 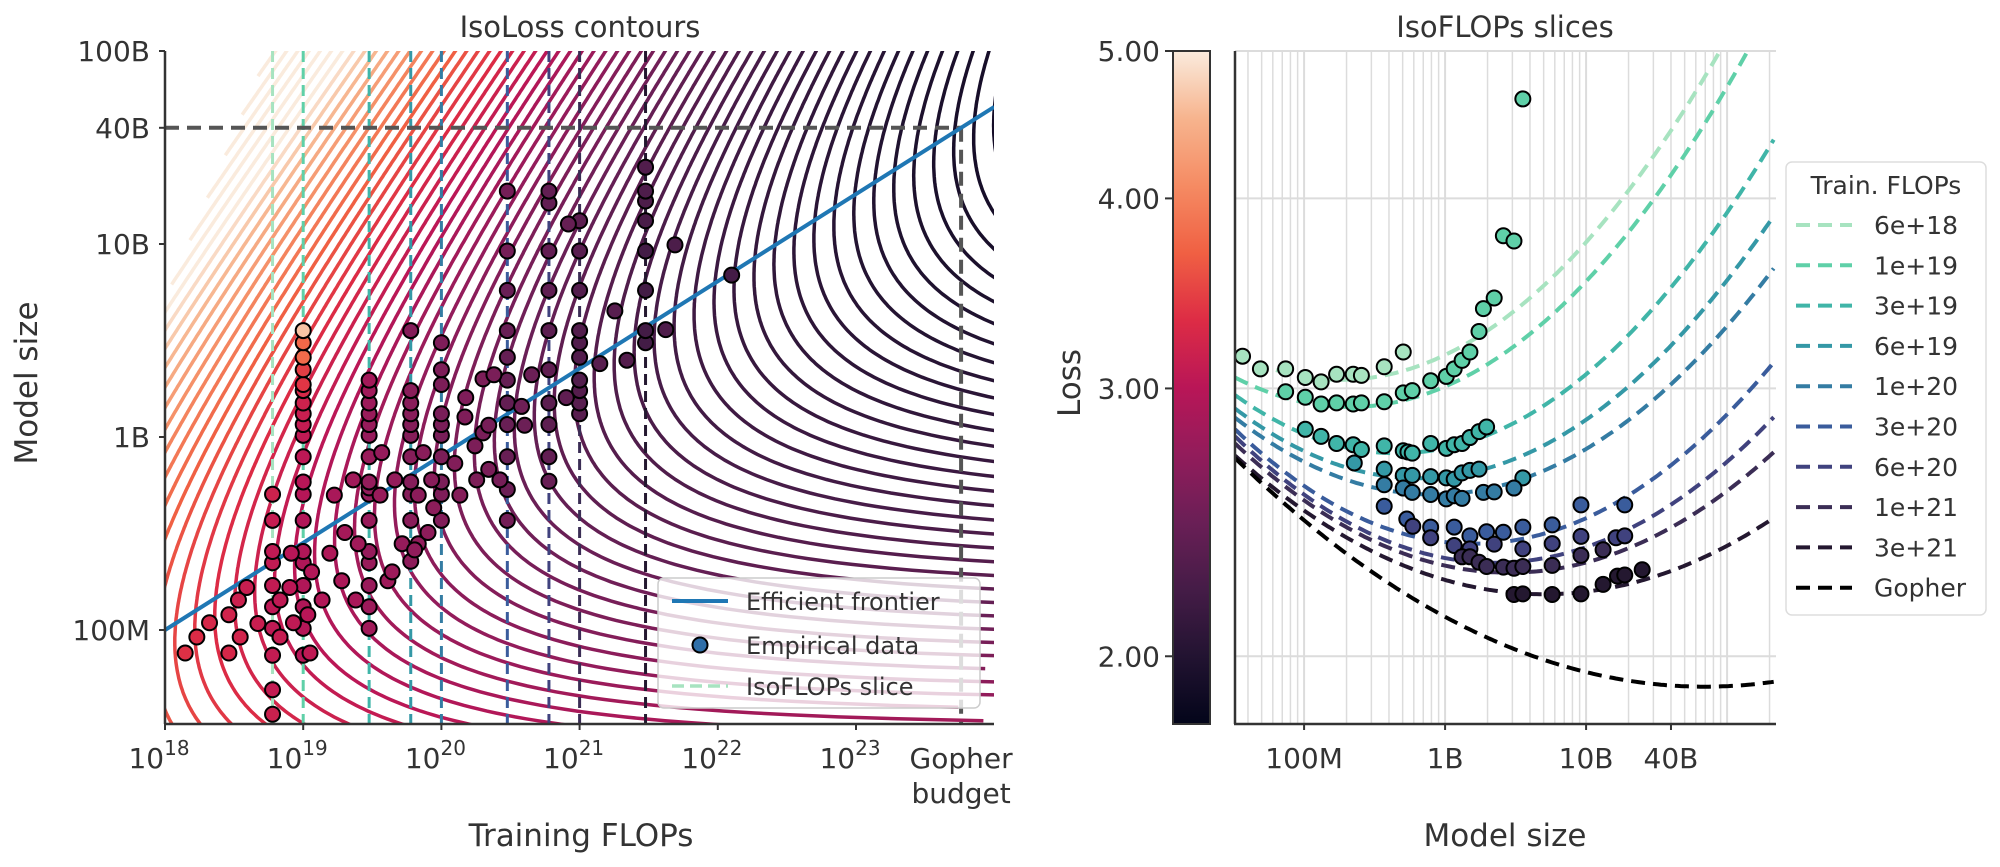 What do you see at coordinates (1916, 507) in the screenshot?
I see `legend-label: 1e+21` at bounding box center [1916, 507].